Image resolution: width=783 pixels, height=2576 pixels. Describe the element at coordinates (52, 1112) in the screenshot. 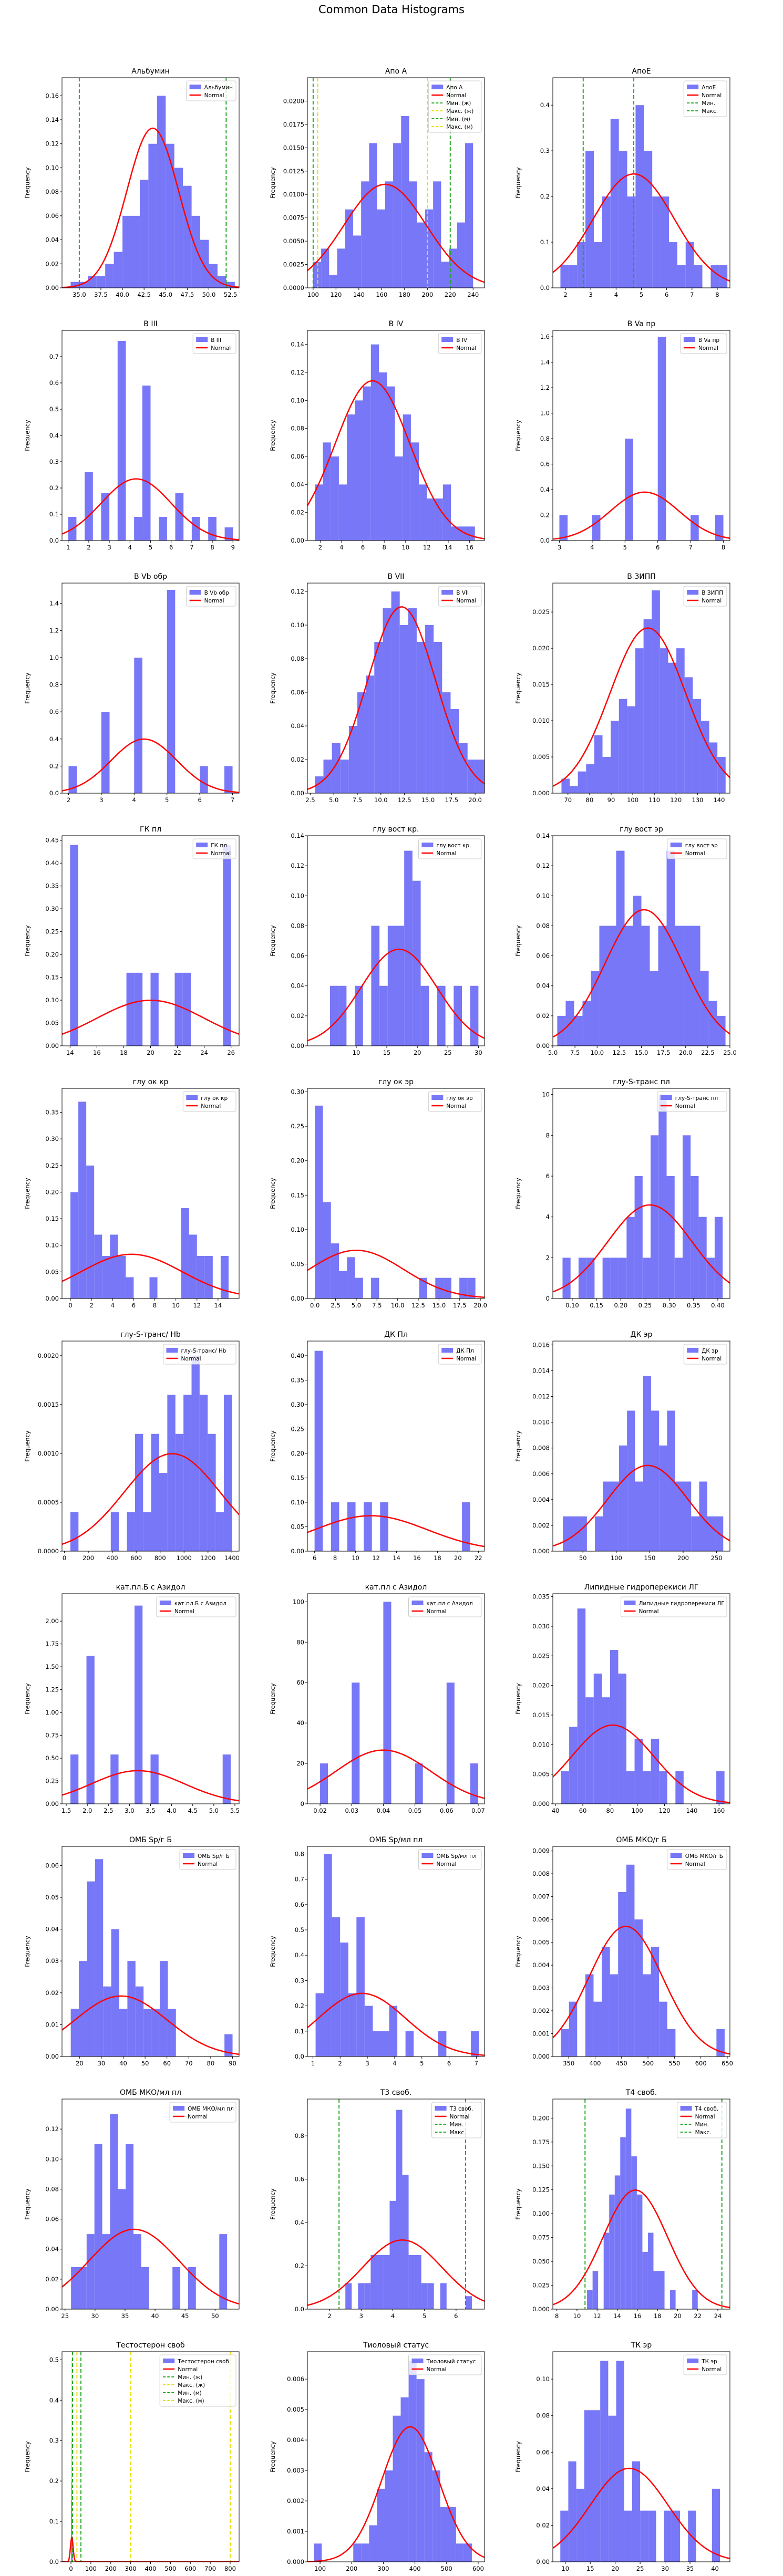

I see `y-tick-label: 0.35` at that location.